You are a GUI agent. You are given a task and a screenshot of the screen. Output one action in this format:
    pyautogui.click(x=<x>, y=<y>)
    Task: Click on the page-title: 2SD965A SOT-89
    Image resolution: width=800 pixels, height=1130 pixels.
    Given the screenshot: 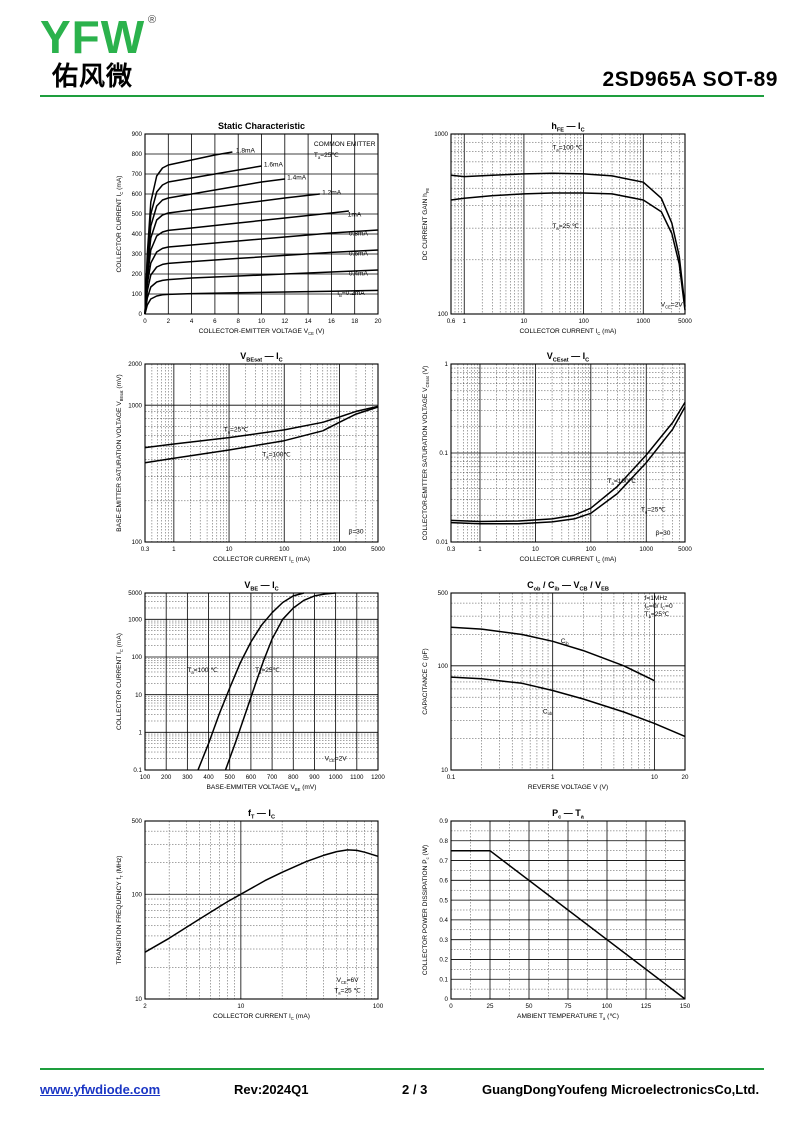 What is the action you would take?
    pyautogui.click(x=690, y=79)
    